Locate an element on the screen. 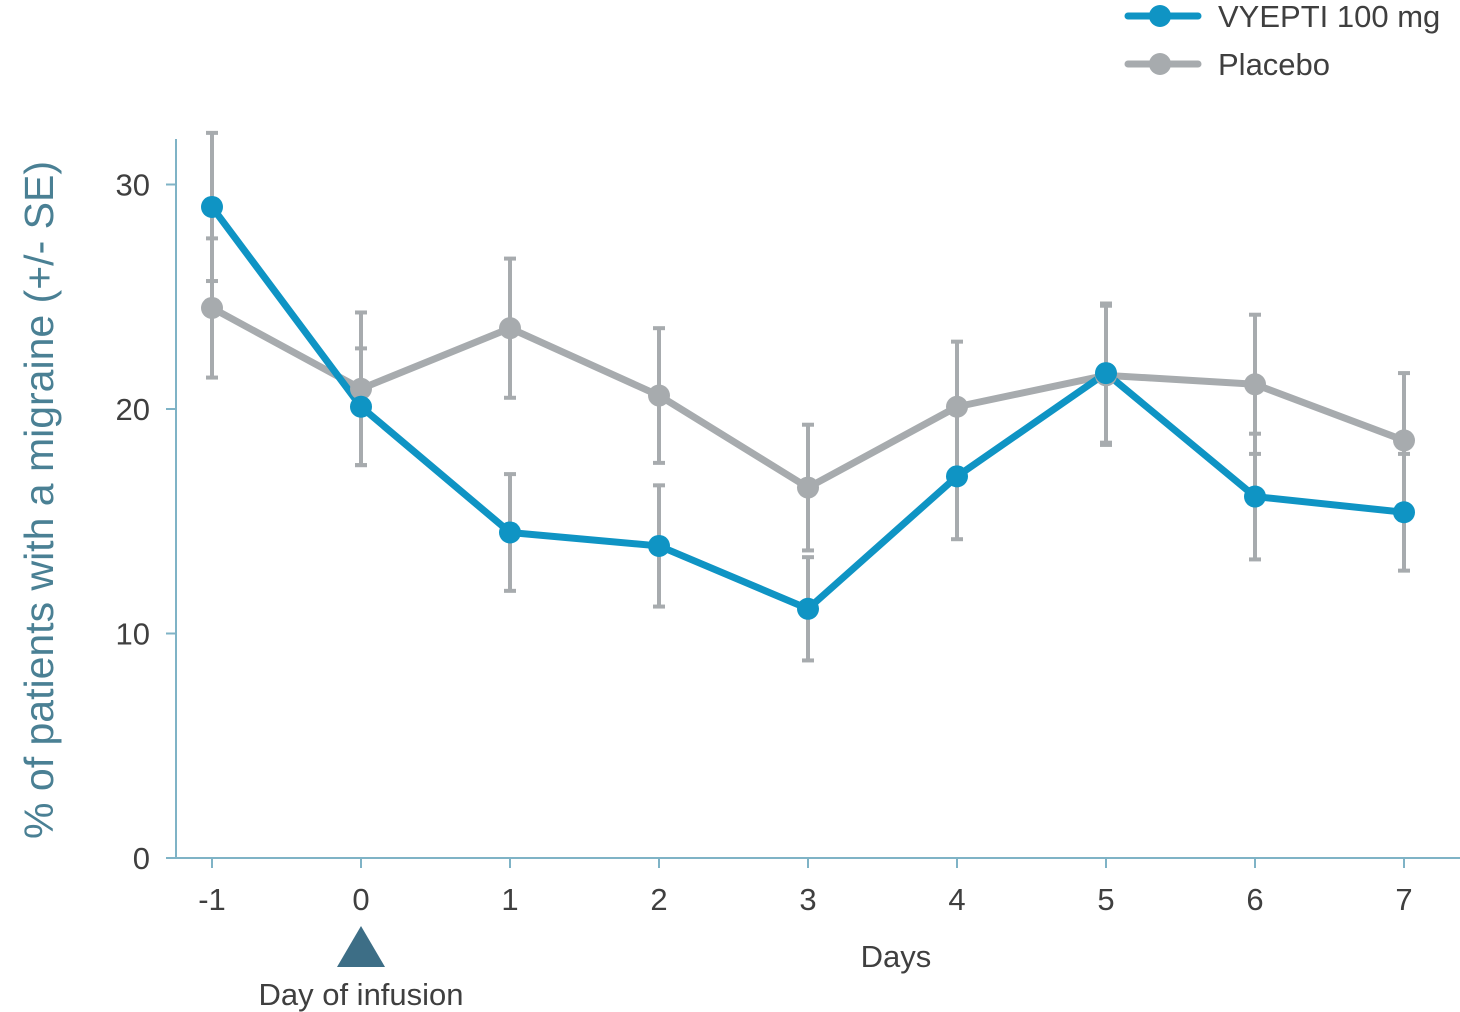  x-ticks: -1 0 1 2 3 4 5 6 7 is located at coordinates (805, 887).